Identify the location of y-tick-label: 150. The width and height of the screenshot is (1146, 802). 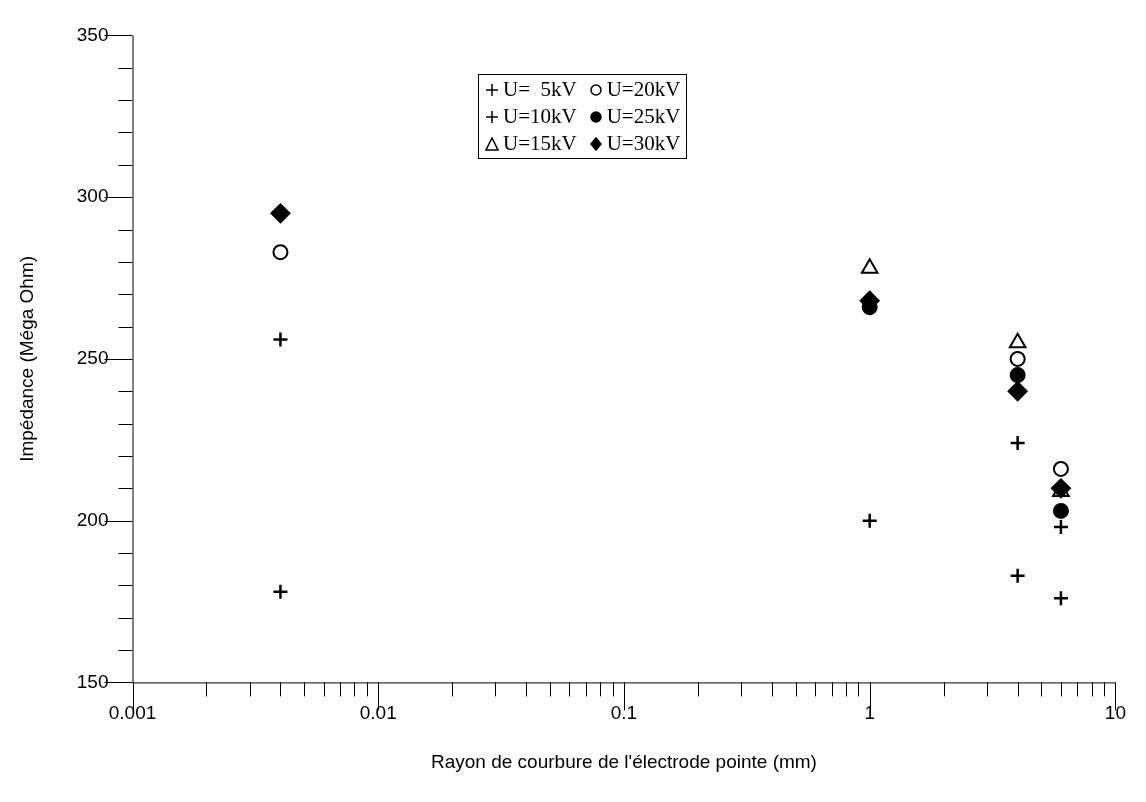
(92, 681).